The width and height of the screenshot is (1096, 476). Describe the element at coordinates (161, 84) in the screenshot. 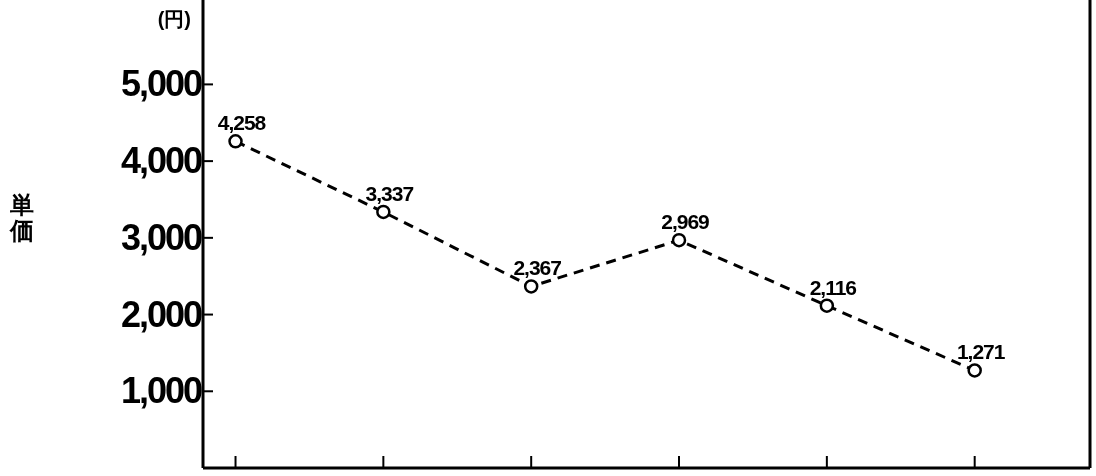

I see `y-tick-label: 5,000` at that location.